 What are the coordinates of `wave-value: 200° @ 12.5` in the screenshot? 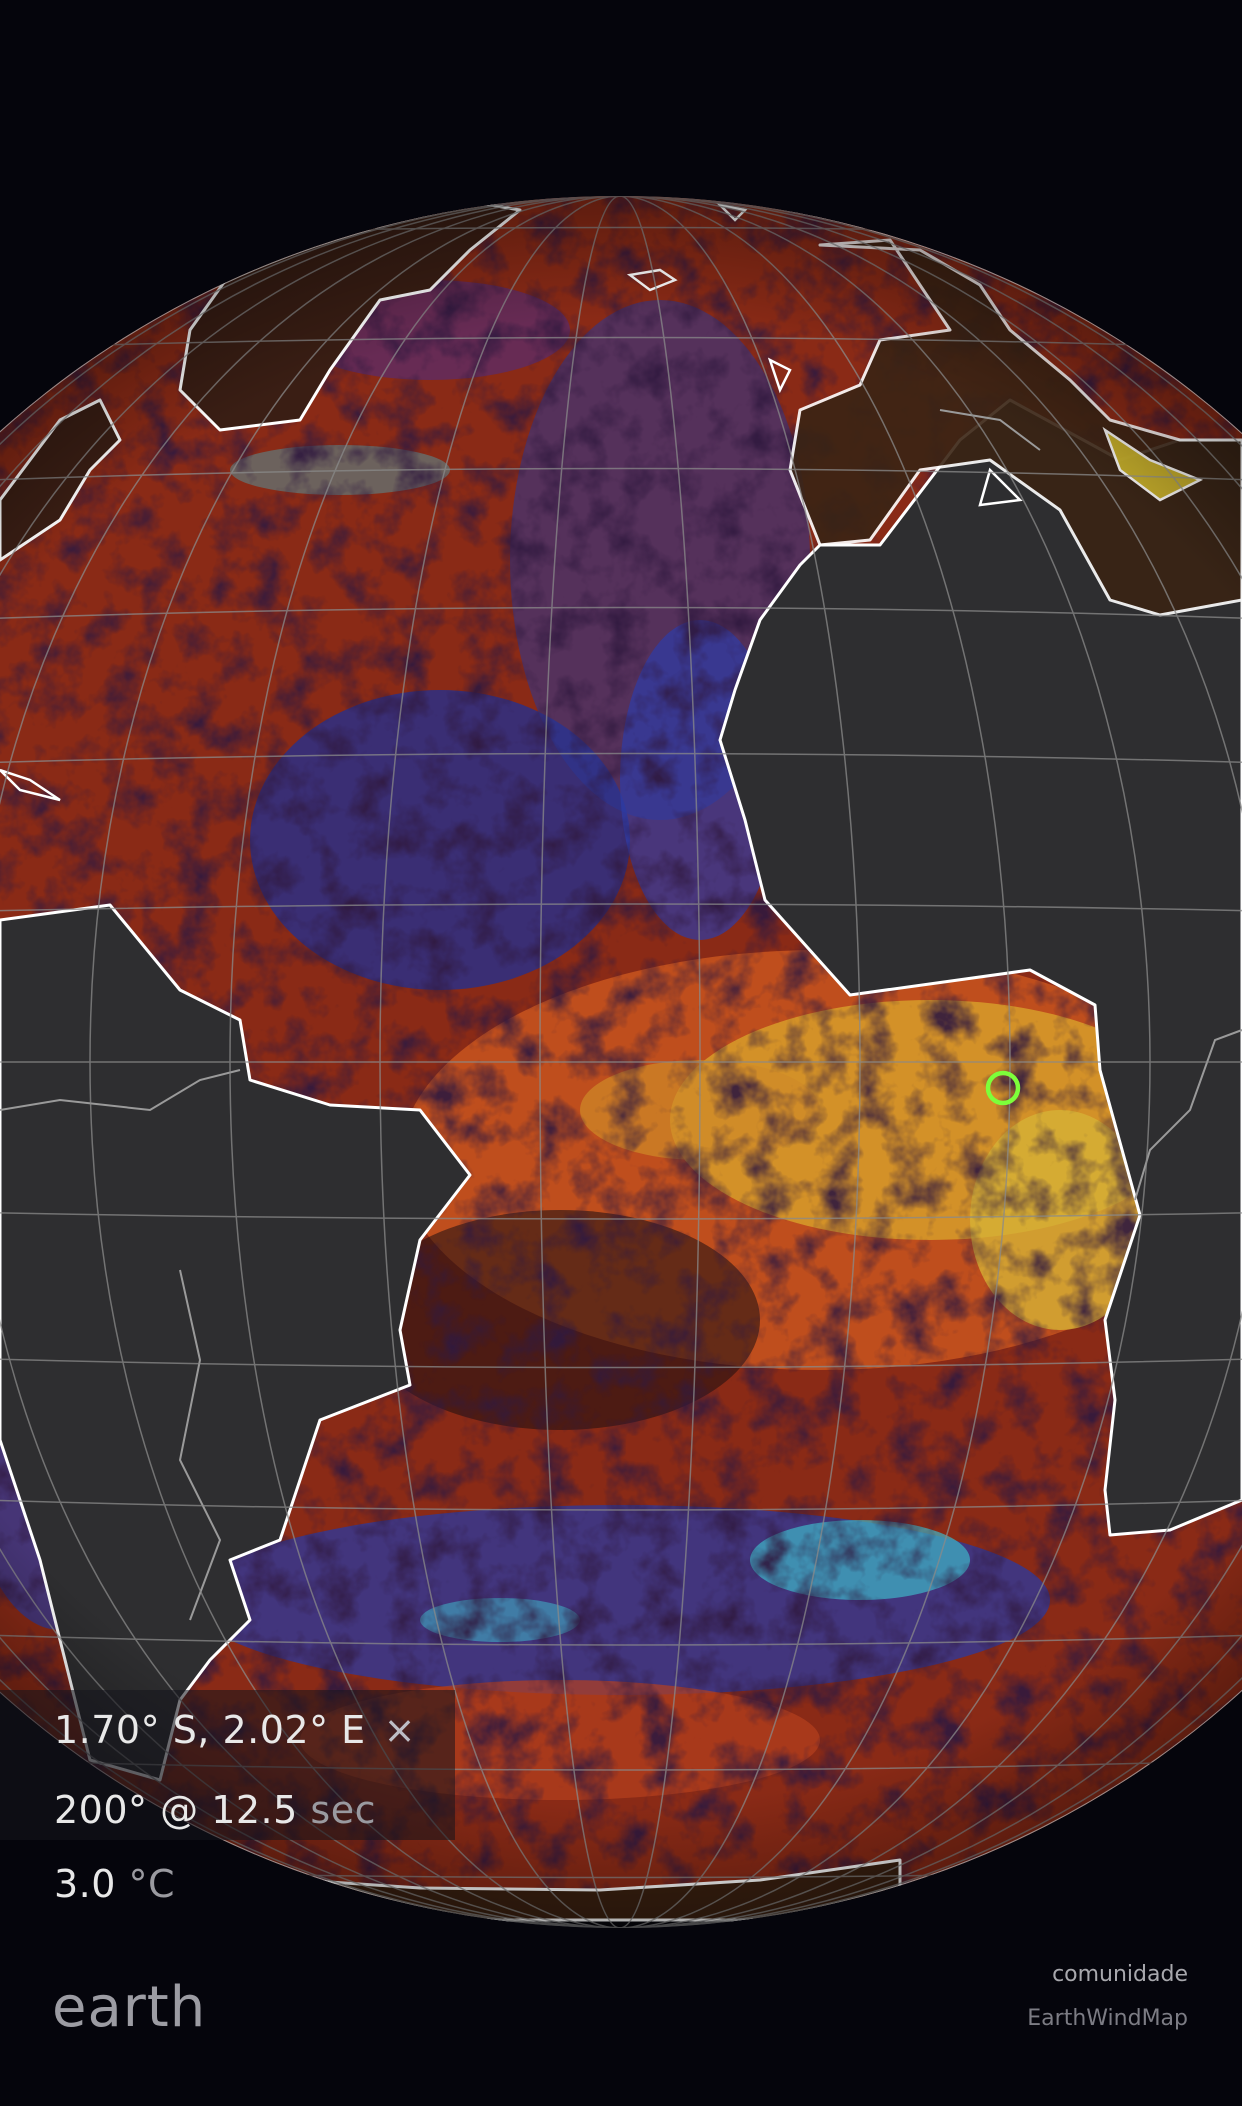 It's located at (176, 1810).